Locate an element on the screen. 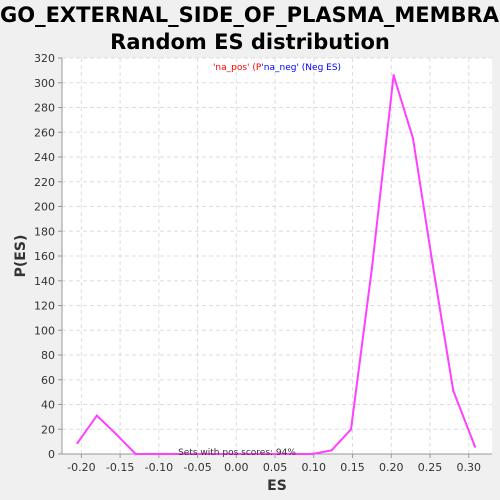 Image resolution: width=500 pixels, height=500 pixels. x-tick-label: -0.05 is located at coordinates (197, 467).